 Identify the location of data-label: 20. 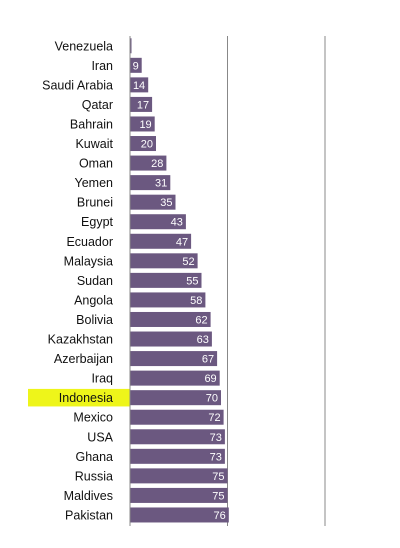
(147, 145).